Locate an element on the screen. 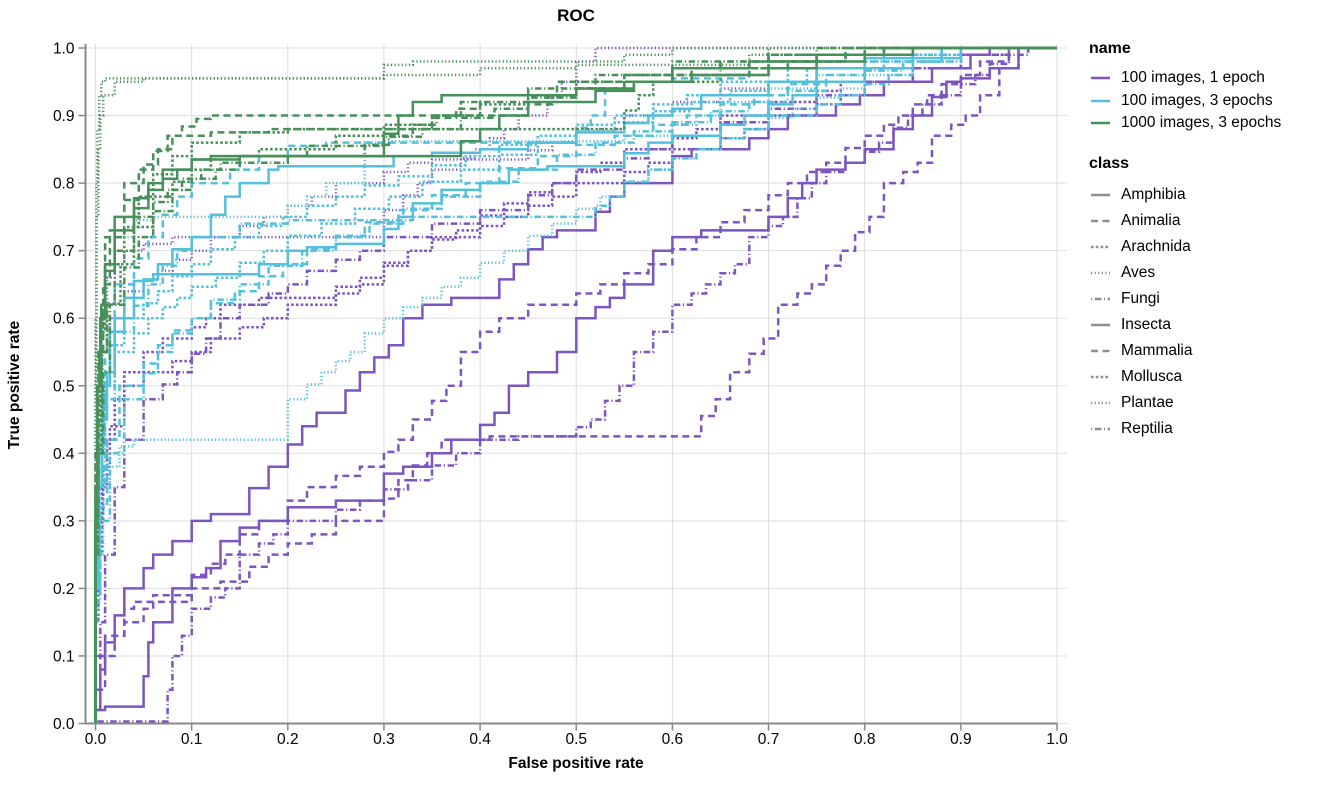  x-tick-label: 1.0 is located at coordinates (1057, 739).